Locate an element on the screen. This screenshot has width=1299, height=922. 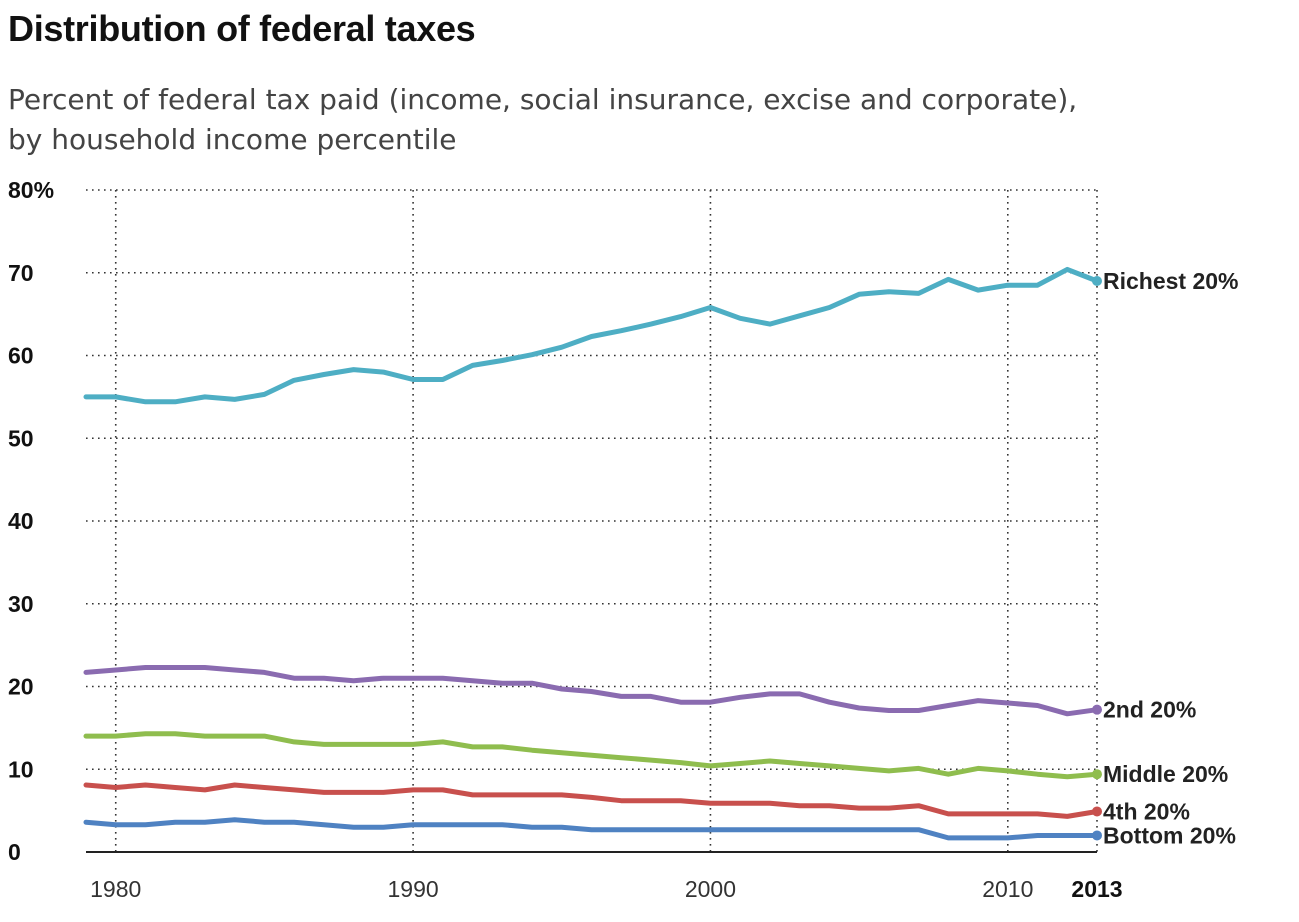
series-label-2nd-20: 2nd 20% is located at coordinates (1149, 710).